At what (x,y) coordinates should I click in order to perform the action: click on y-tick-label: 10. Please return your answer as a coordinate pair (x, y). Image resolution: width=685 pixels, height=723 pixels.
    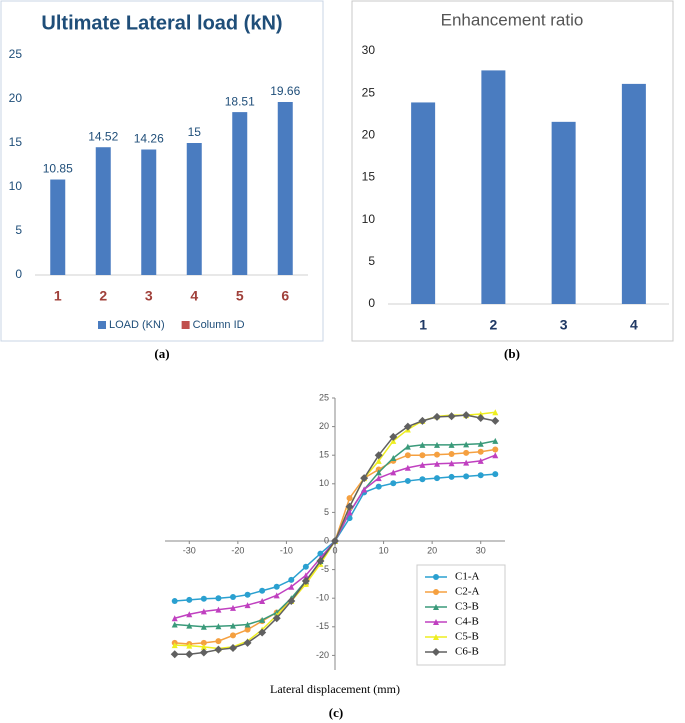
    Looking at the image, I should click on (16, 186).